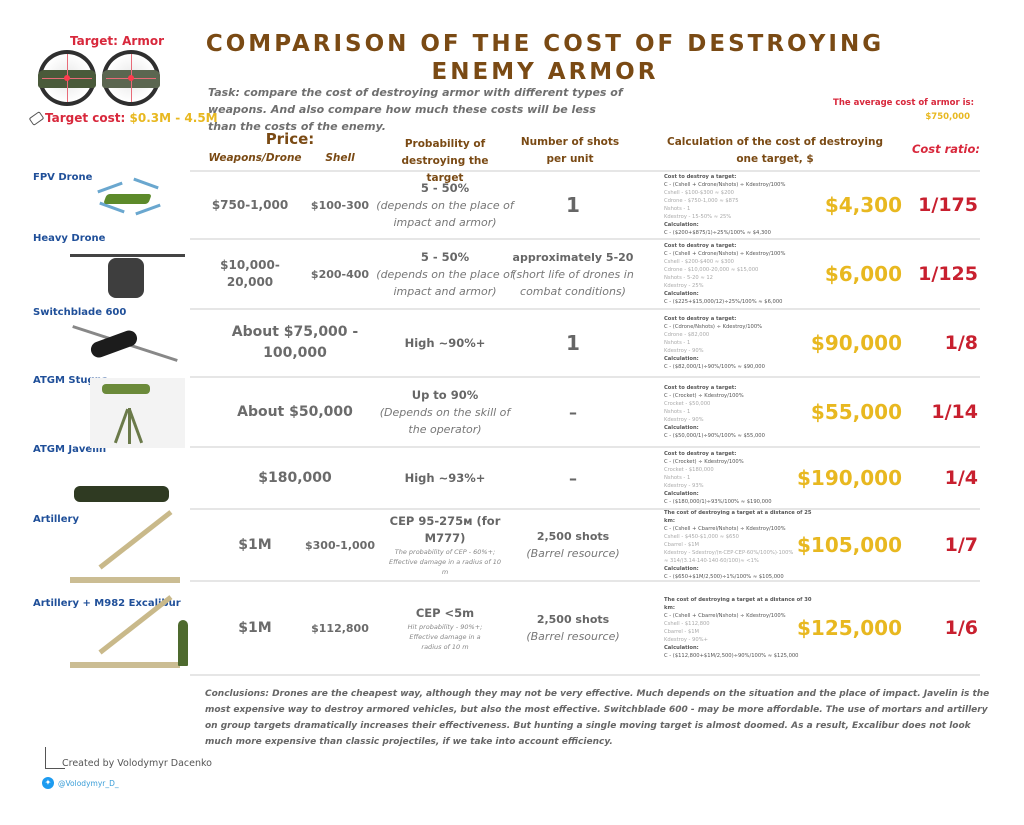  Describe the element at coordinates (947, 117) in the screenshot. I see `average-cost-value: $750,000` at that location.